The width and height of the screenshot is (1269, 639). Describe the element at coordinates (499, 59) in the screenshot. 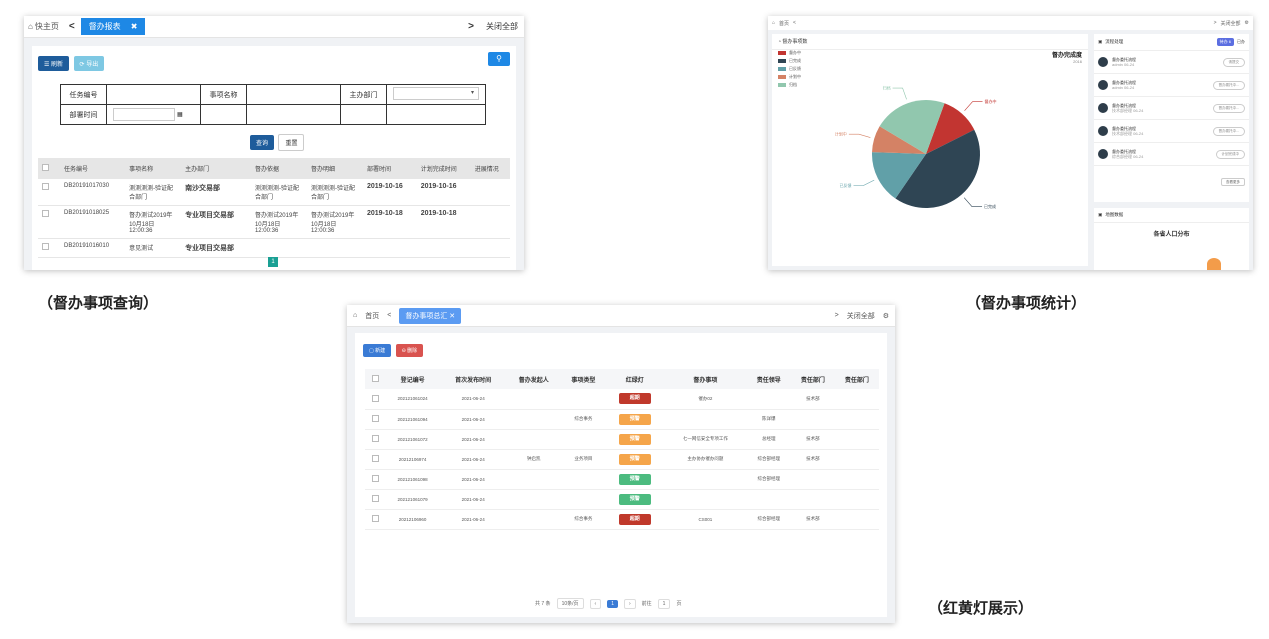

I see `search-icon: ⚲` at that location.